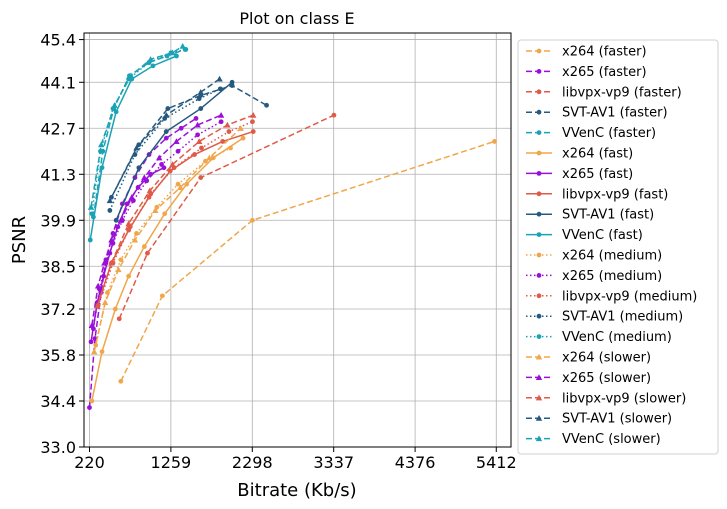 The height and width of the screenshot is (509, 727). Describe the element at coordinates (594, 256) in the screenshot. I see `legend-item: x264 (medium)` at that location.